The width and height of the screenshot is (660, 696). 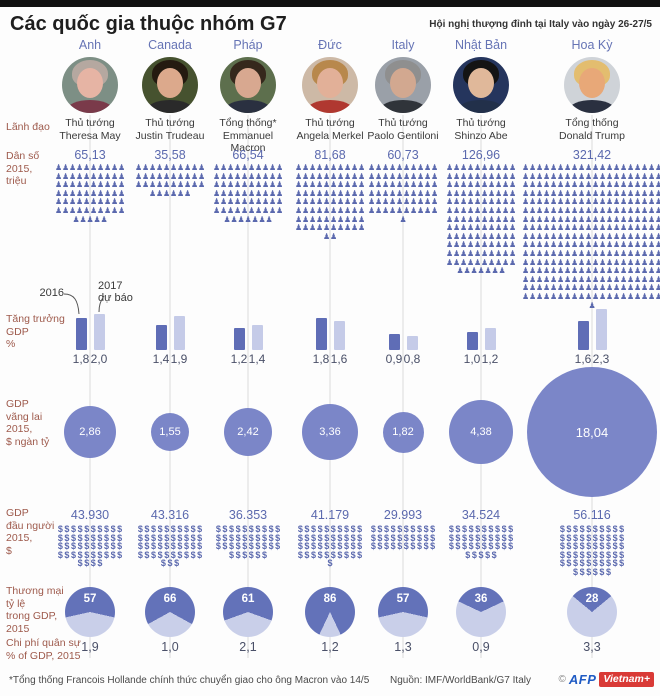 What do you see at coordinates (481, 155) in the screenshot?
I see `population-value: 126,96` at bounding box center [481, 155].